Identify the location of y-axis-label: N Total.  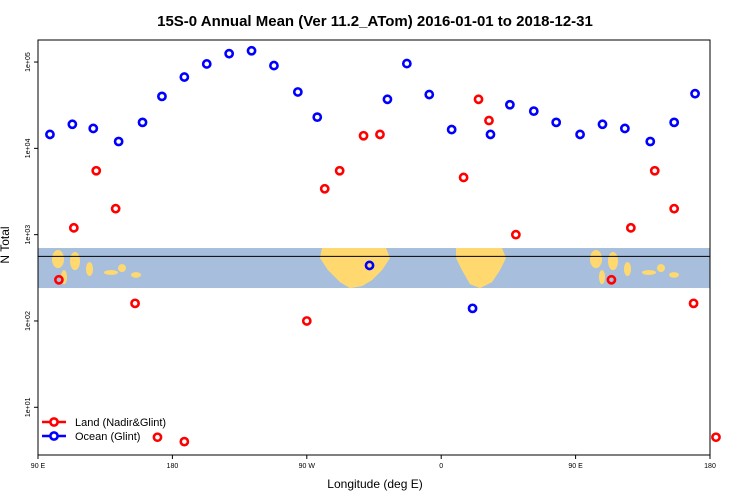
(6, 244).